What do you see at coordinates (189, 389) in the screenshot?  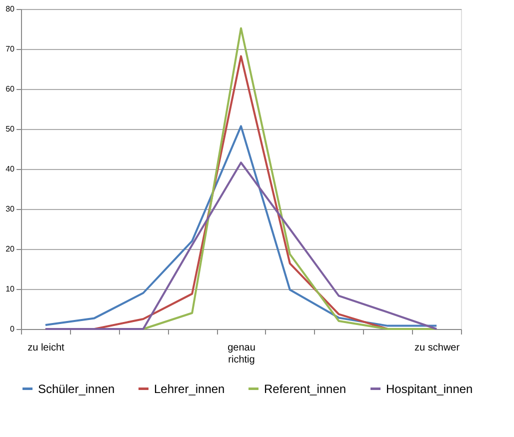 I see `legend-label: Lehrer_innen` at bounding box center [189, 389].